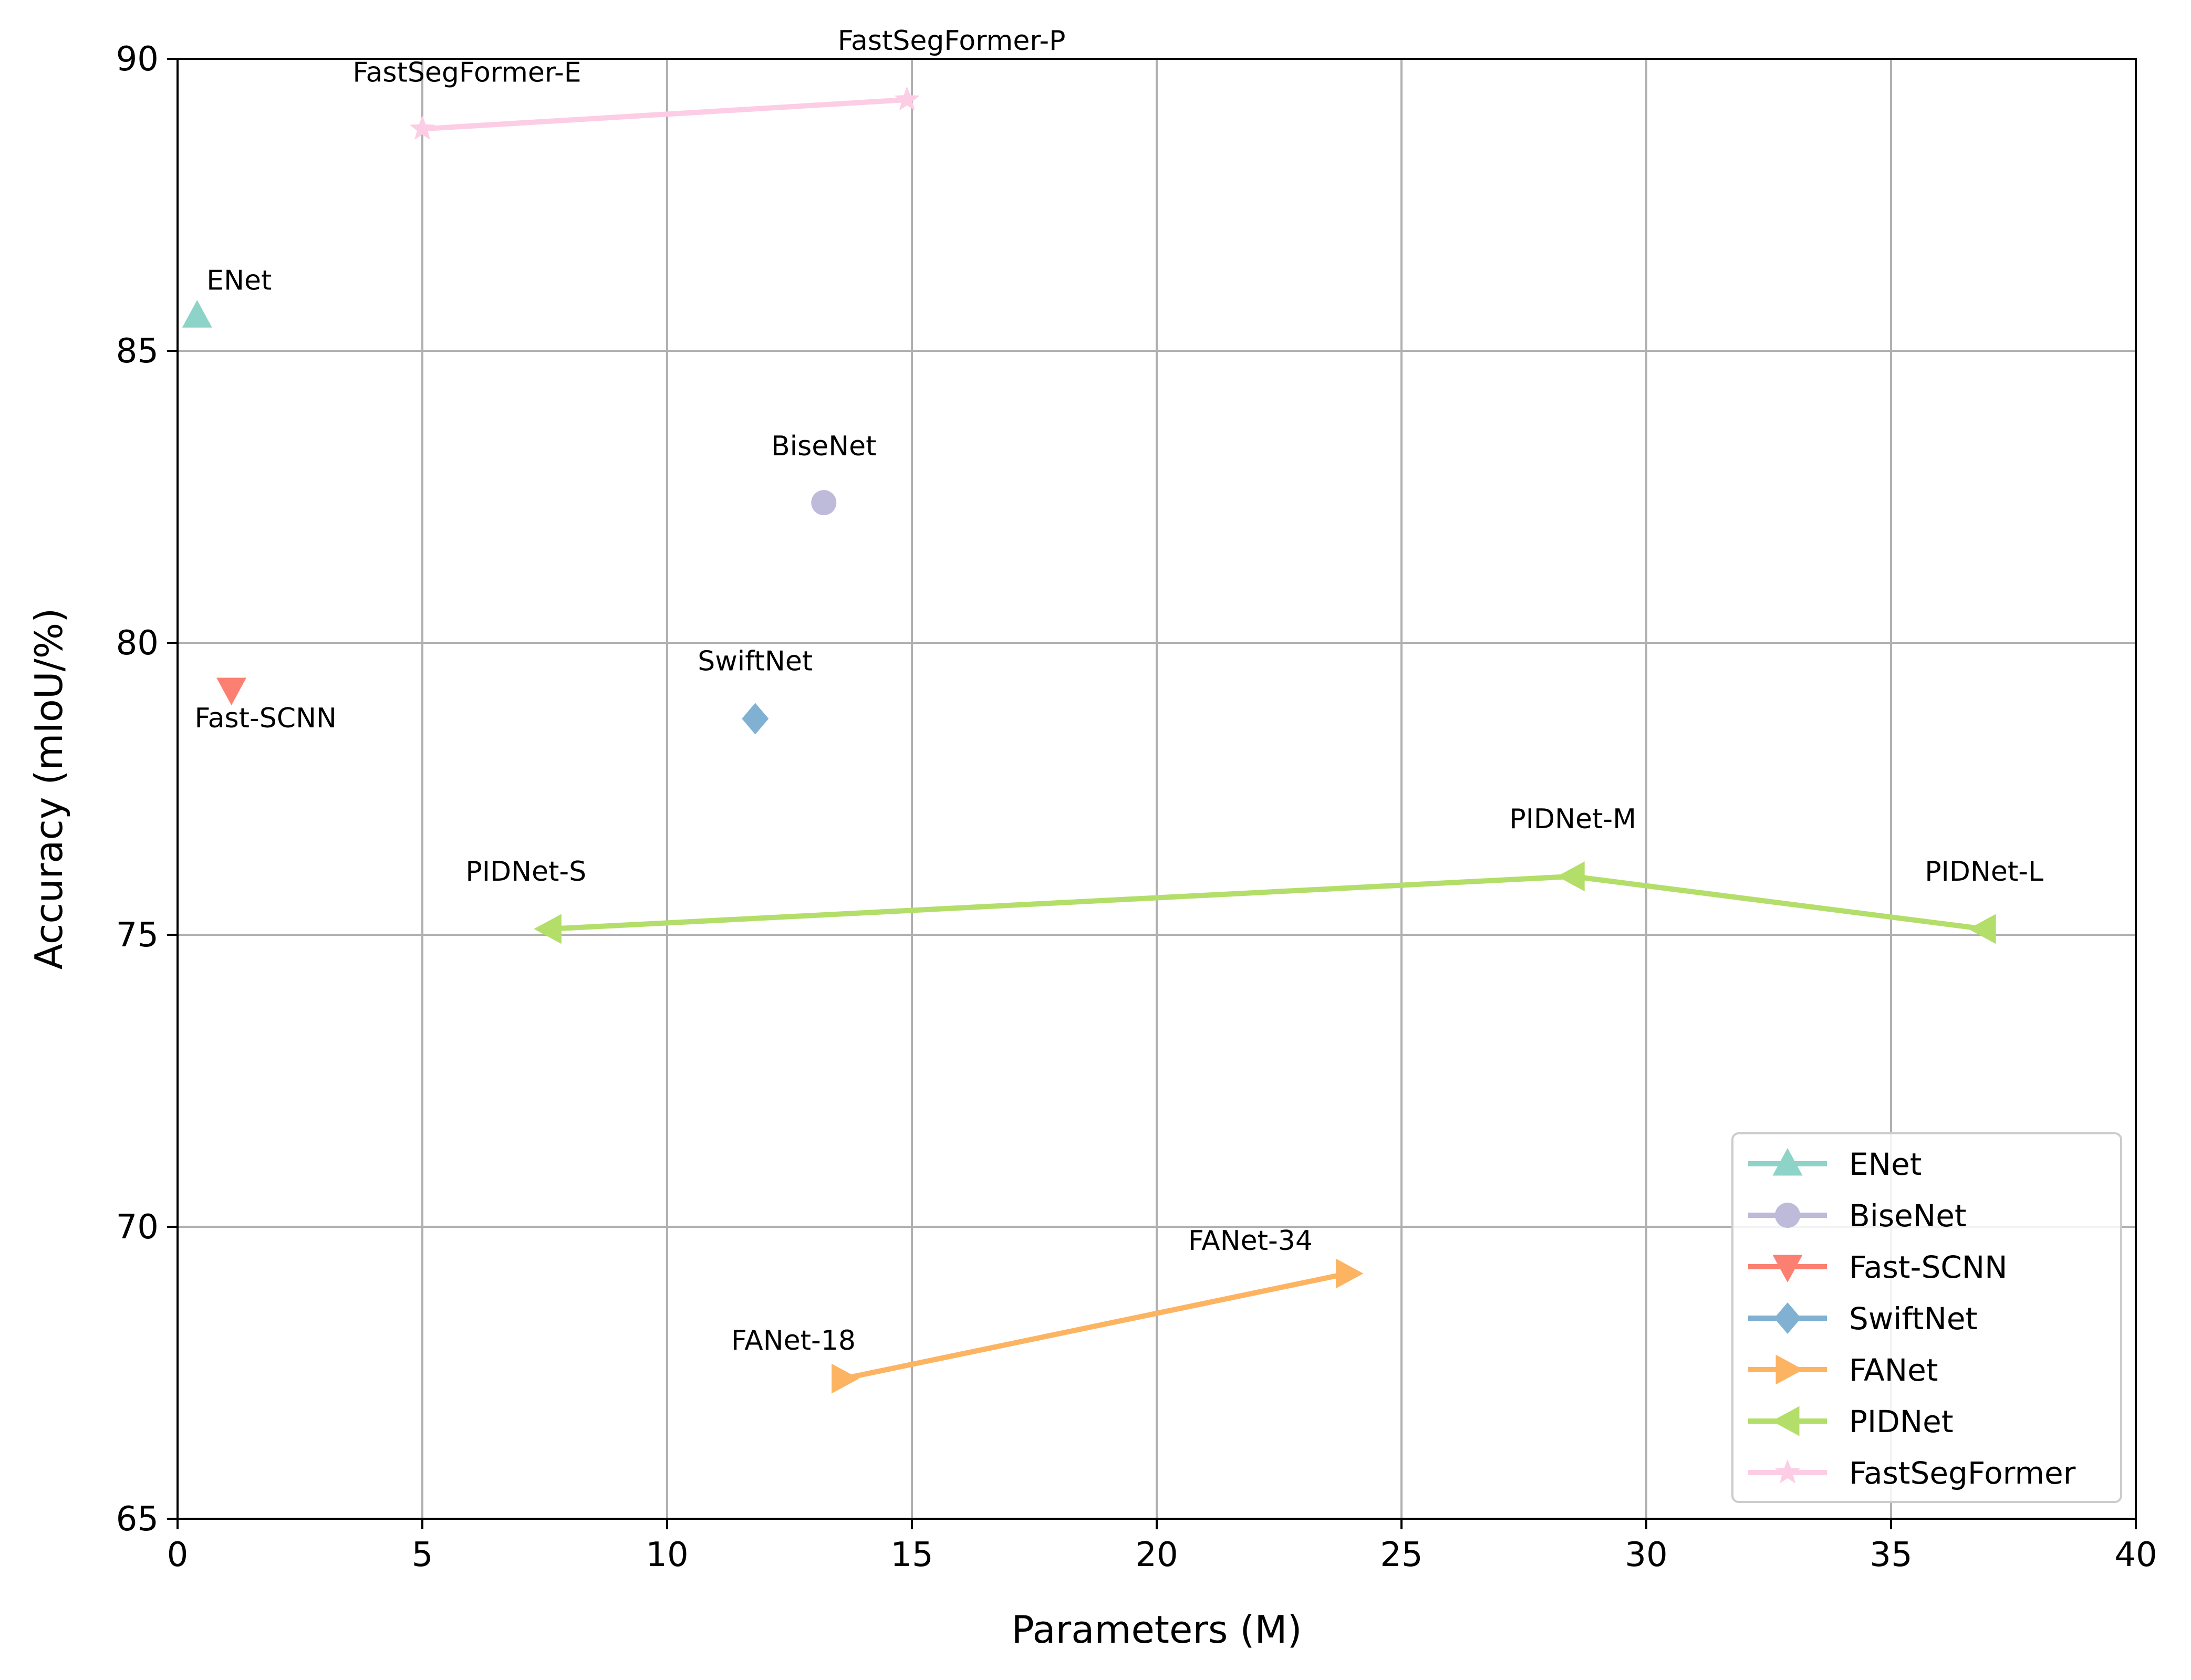 This screenshot has width=2191, height=1680. I want to click on series-bisenet, so click(824, 503).